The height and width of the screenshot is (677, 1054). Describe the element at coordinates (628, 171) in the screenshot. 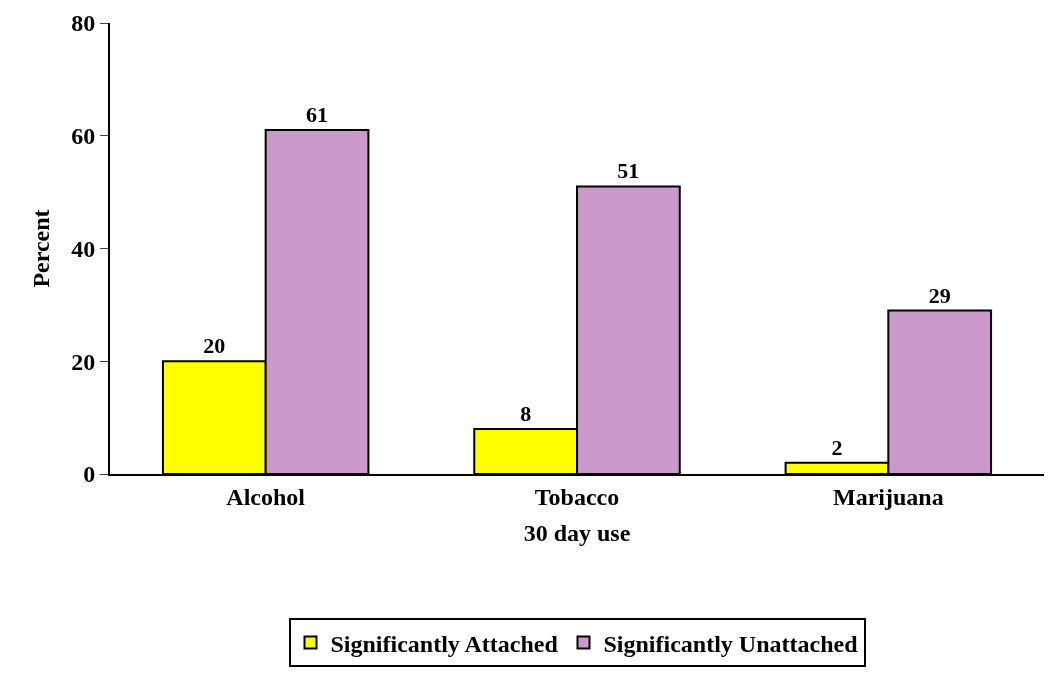

I see `data-label: 51` at that location.